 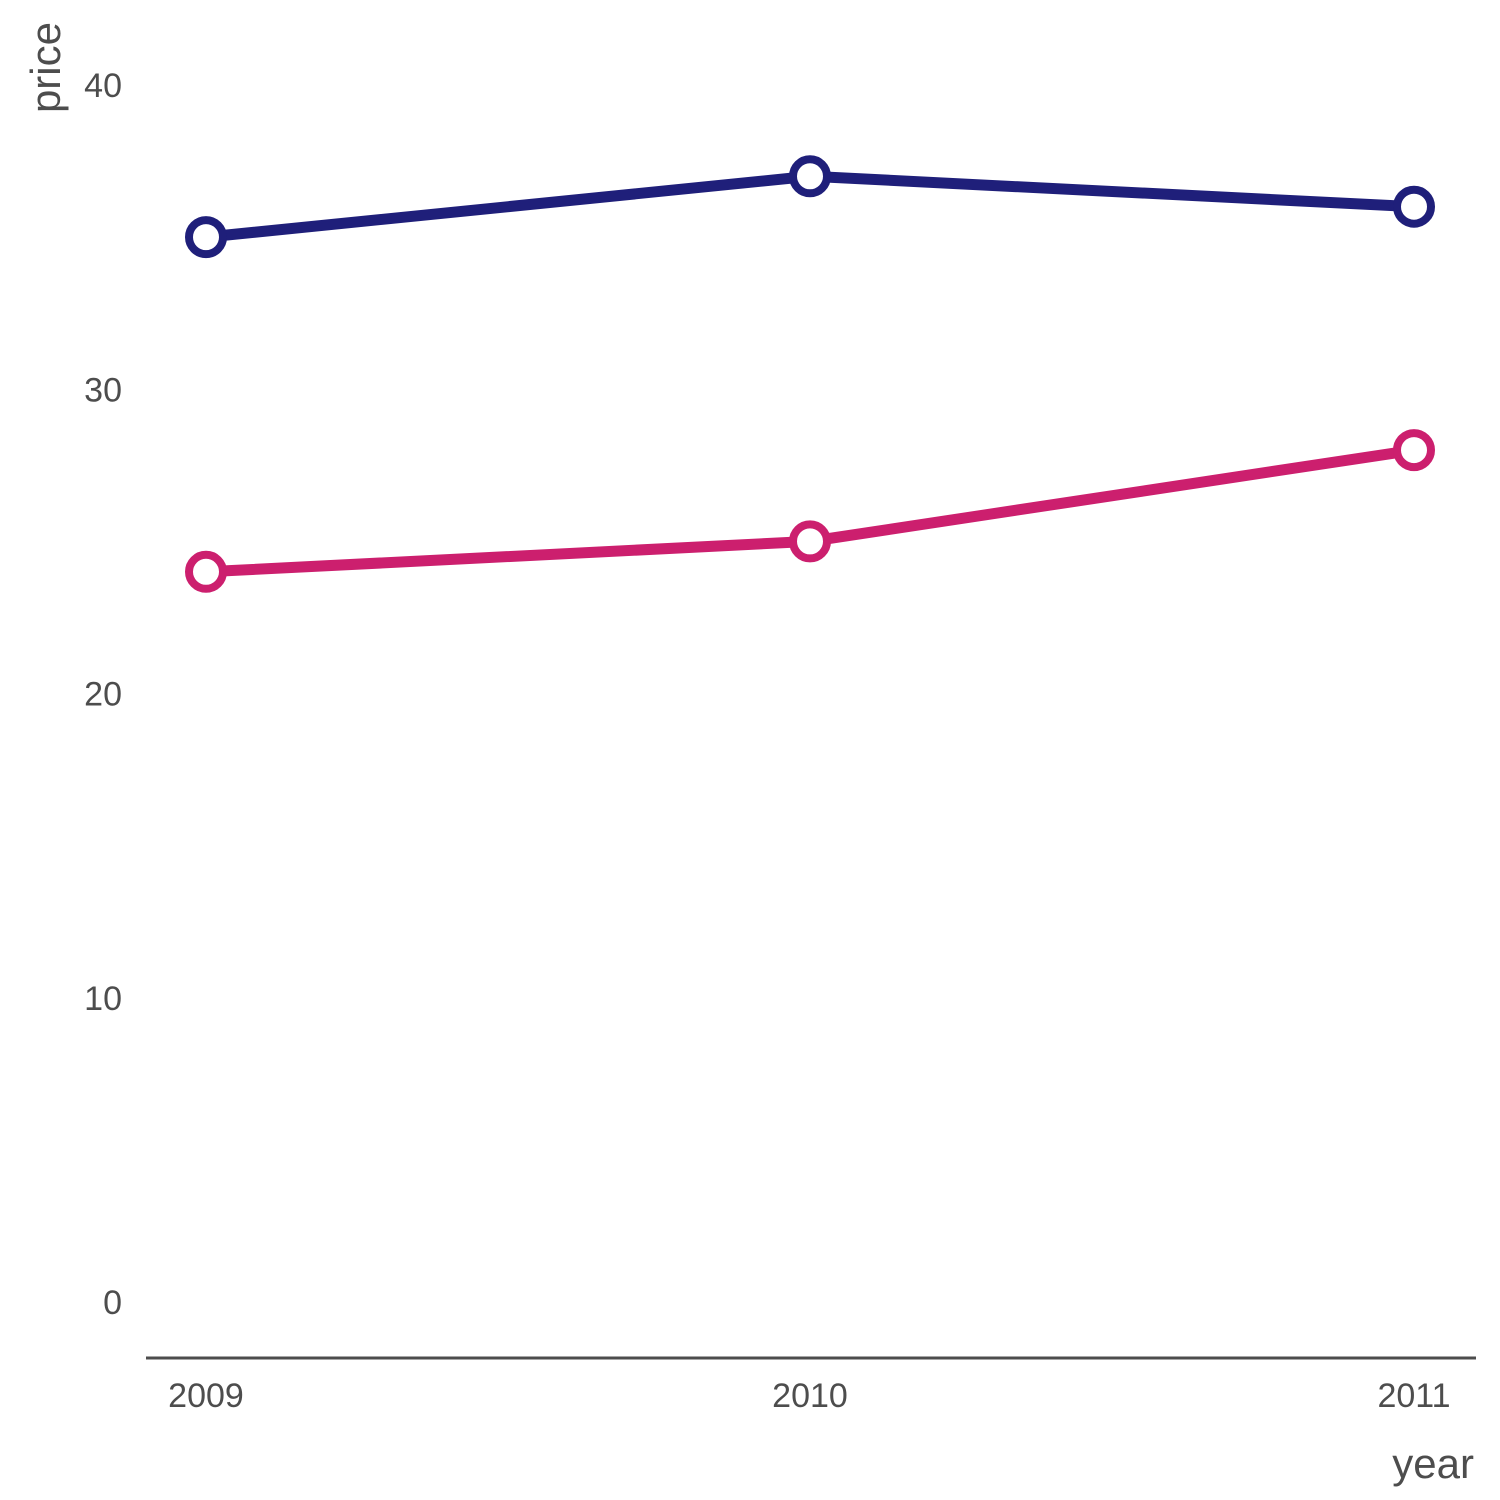 I want to click on y-tick-label: 0, so click(x=112, y=1303).